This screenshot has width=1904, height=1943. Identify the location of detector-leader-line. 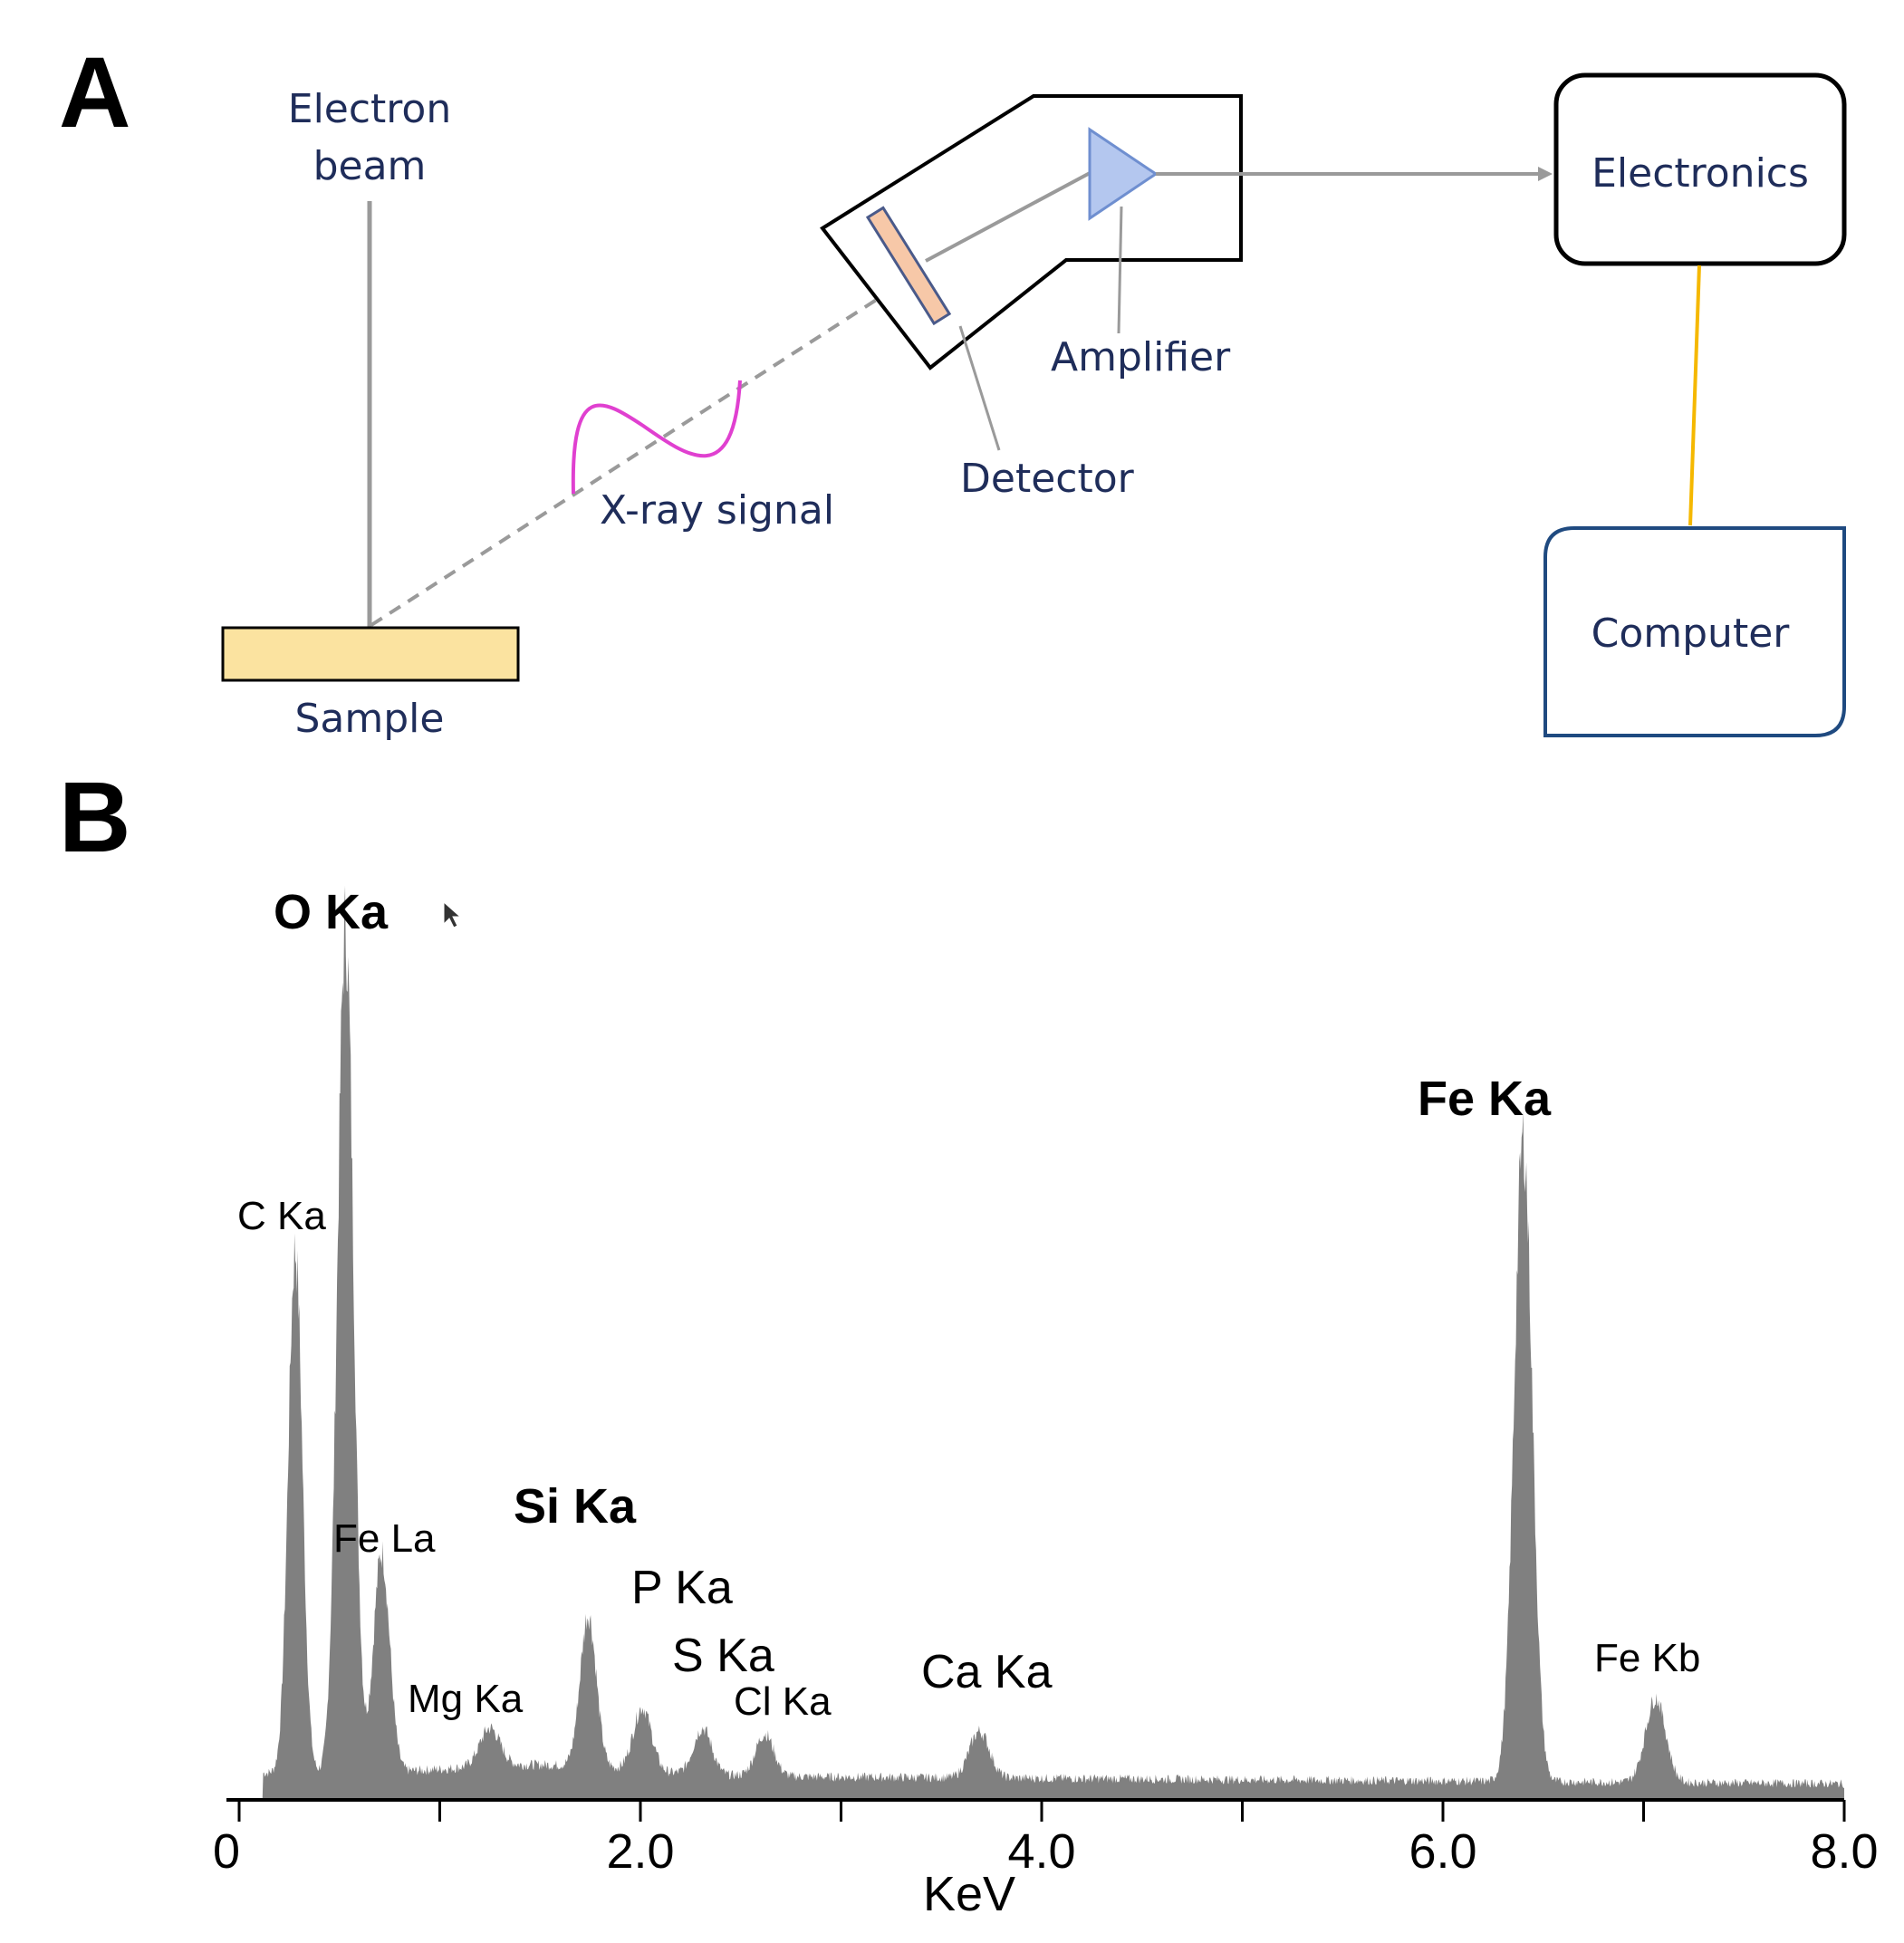
(980, 388).